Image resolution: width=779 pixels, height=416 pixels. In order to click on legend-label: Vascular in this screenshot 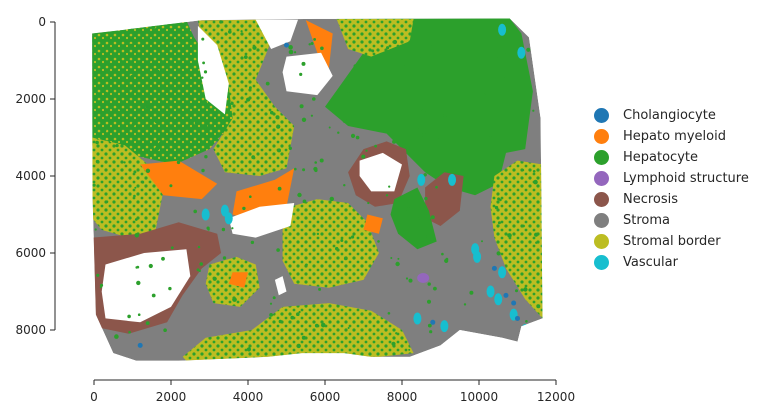, I will do `click(650, 262)`.